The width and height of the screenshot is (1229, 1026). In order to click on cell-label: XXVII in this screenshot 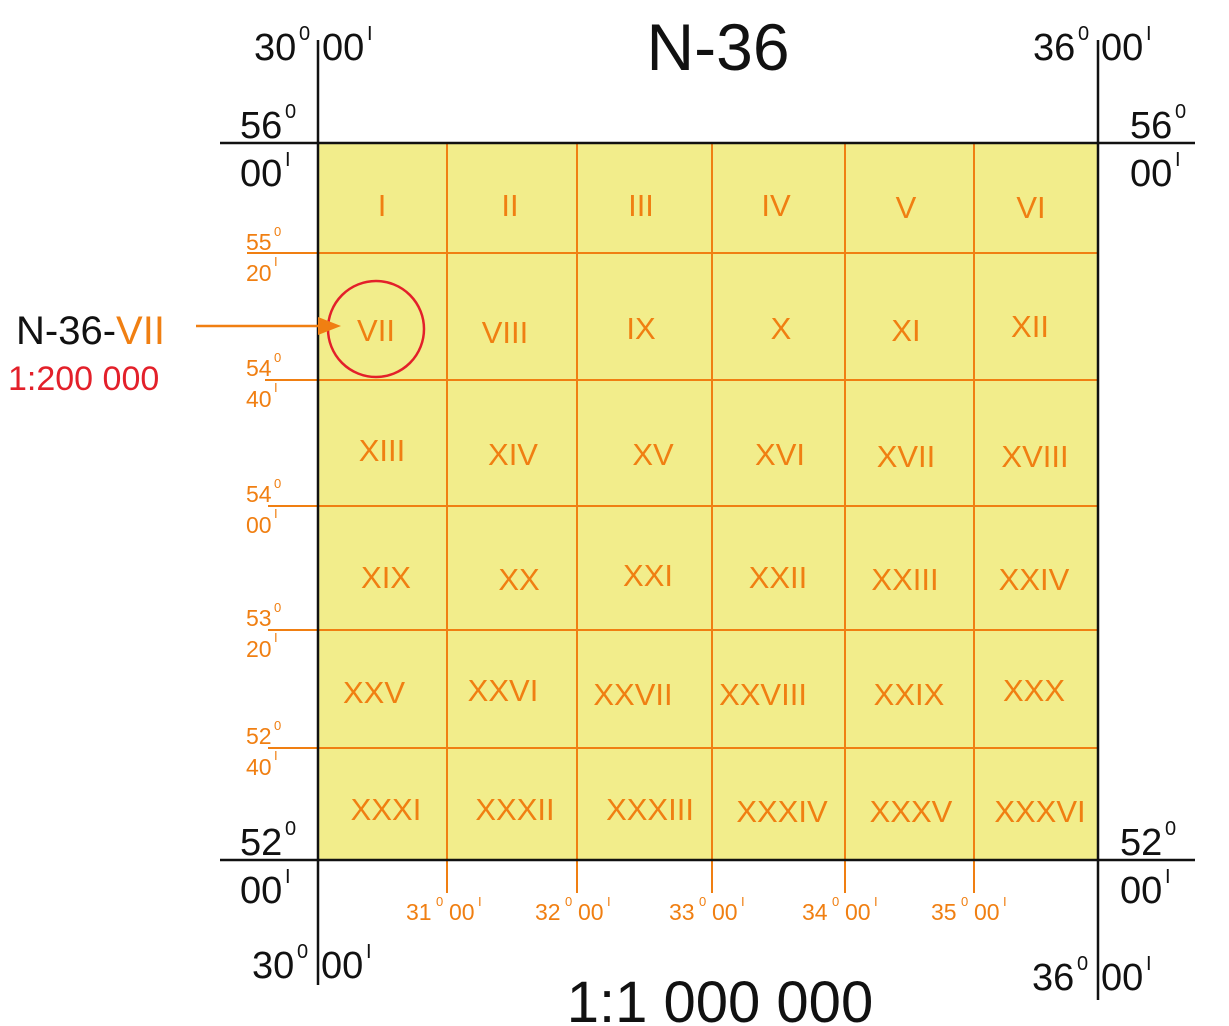, I will do `click(632, 694)`.